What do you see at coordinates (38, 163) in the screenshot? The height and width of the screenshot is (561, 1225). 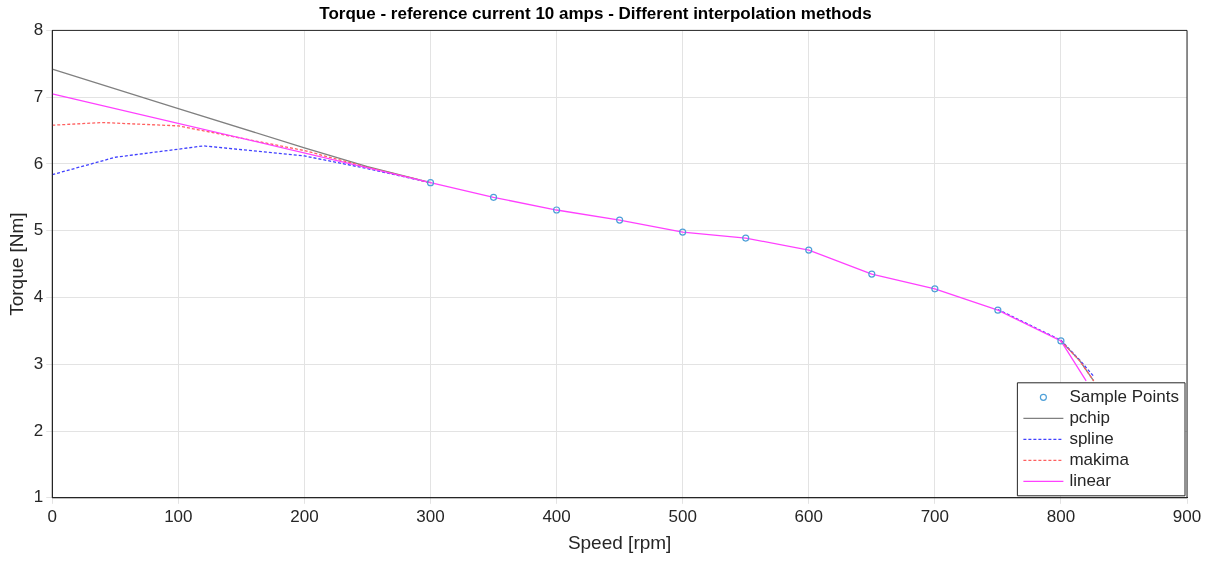 I see `y-tick-label: 6` at bounding box center [38, 163].